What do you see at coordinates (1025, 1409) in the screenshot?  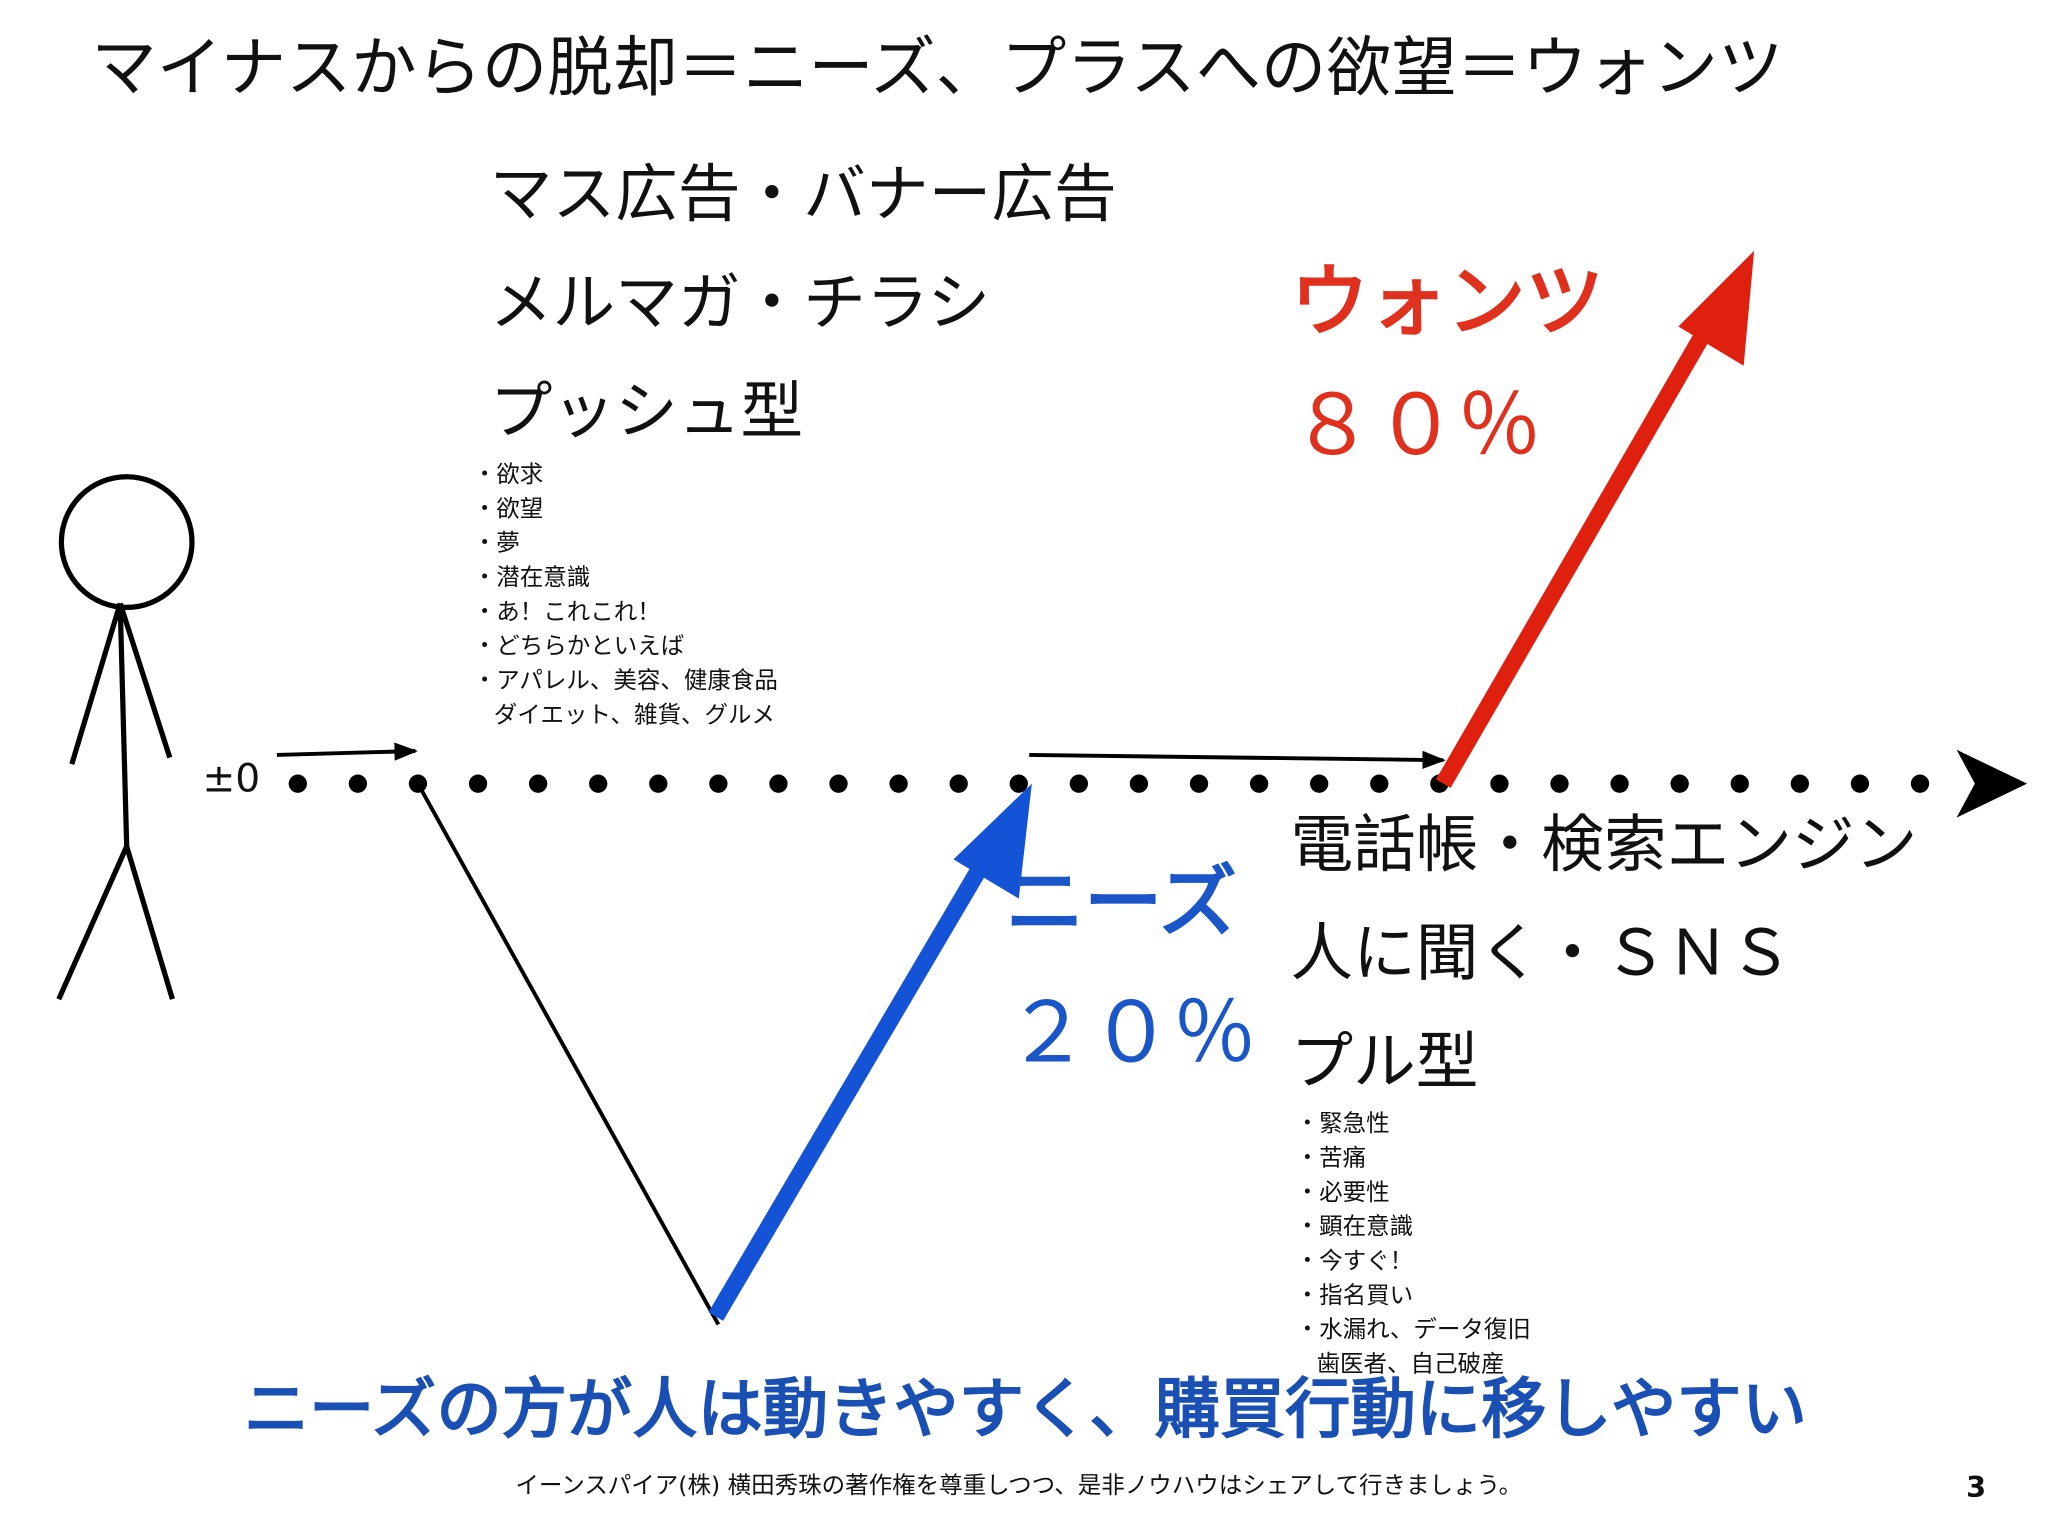 I see `conclusion: ニーズの方が人は動きやすく、購買行動に移しやすい` at bounding box center [1025, 1409].